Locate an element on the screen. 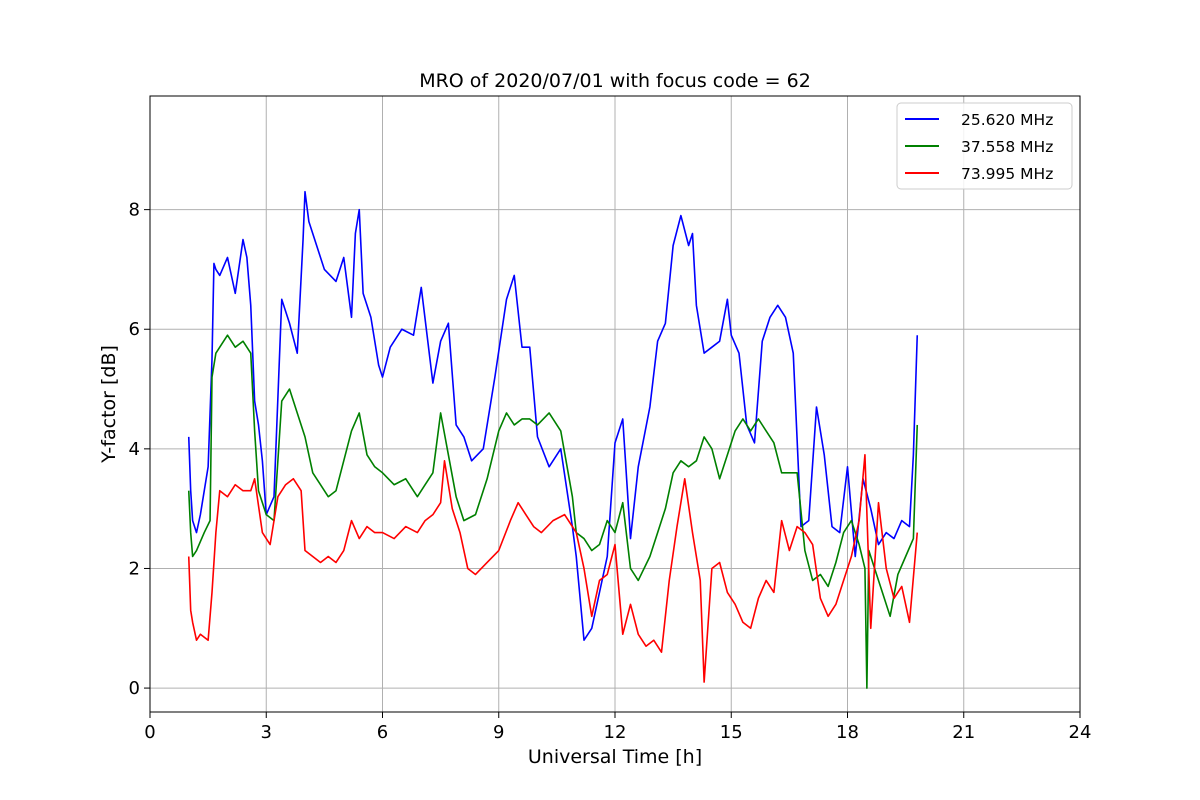 This screenshot has width=1200, height=800. x-tick-label: 6 is located at coordinates (382, 732).